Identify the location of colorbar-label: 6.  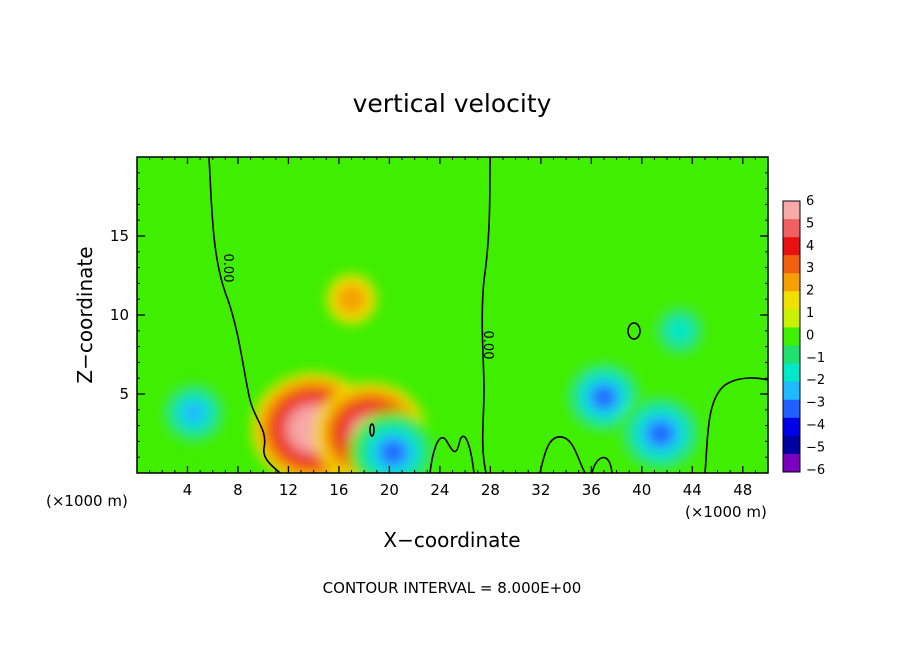
(810, 201).